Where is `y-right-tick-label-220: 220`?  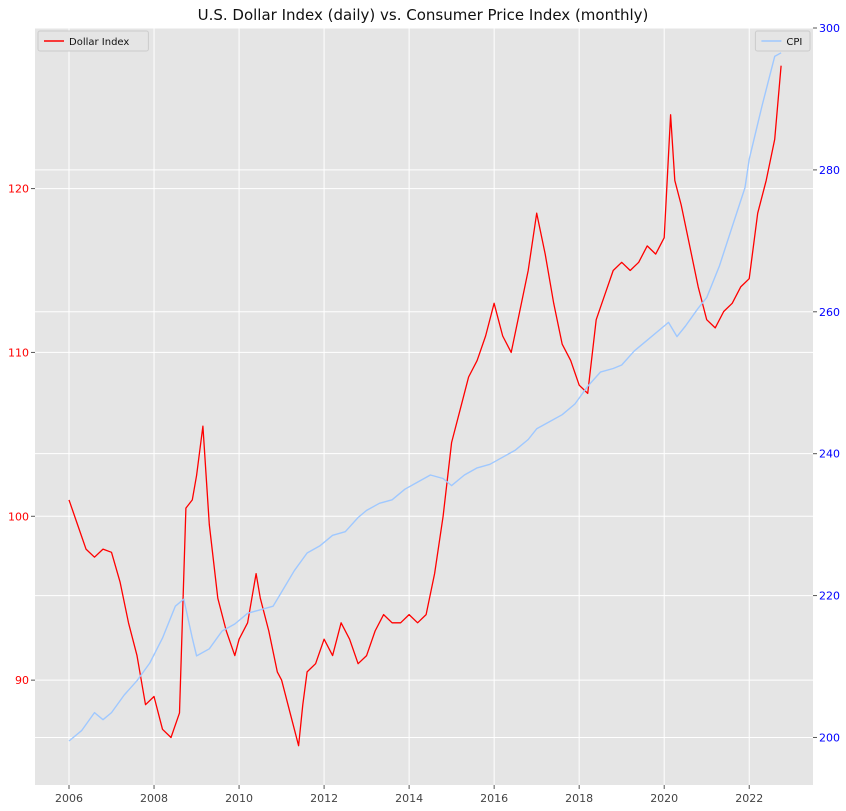 y-right-tick-label-220: 220 is located at coordinates (829, 596).